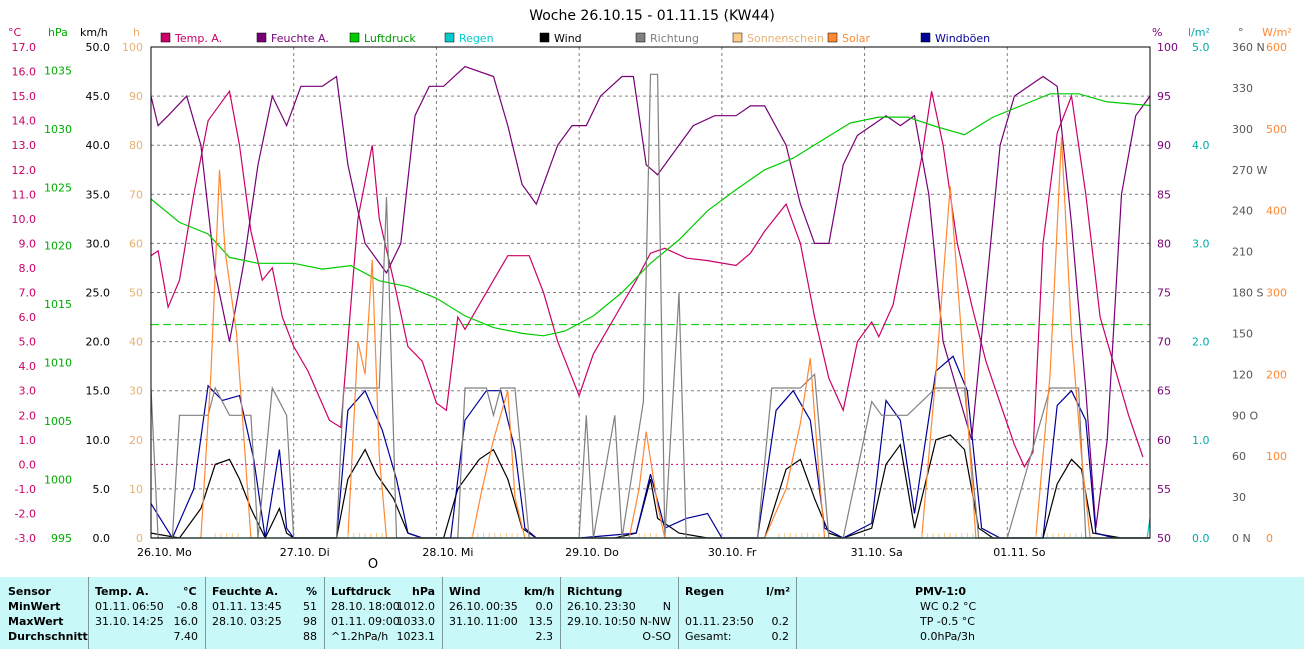 The image size is (1304, 649). Describe the element at coordinates (1019, 552) in the screenshot. I see `x-tick-label: 01.11. So` at that location.